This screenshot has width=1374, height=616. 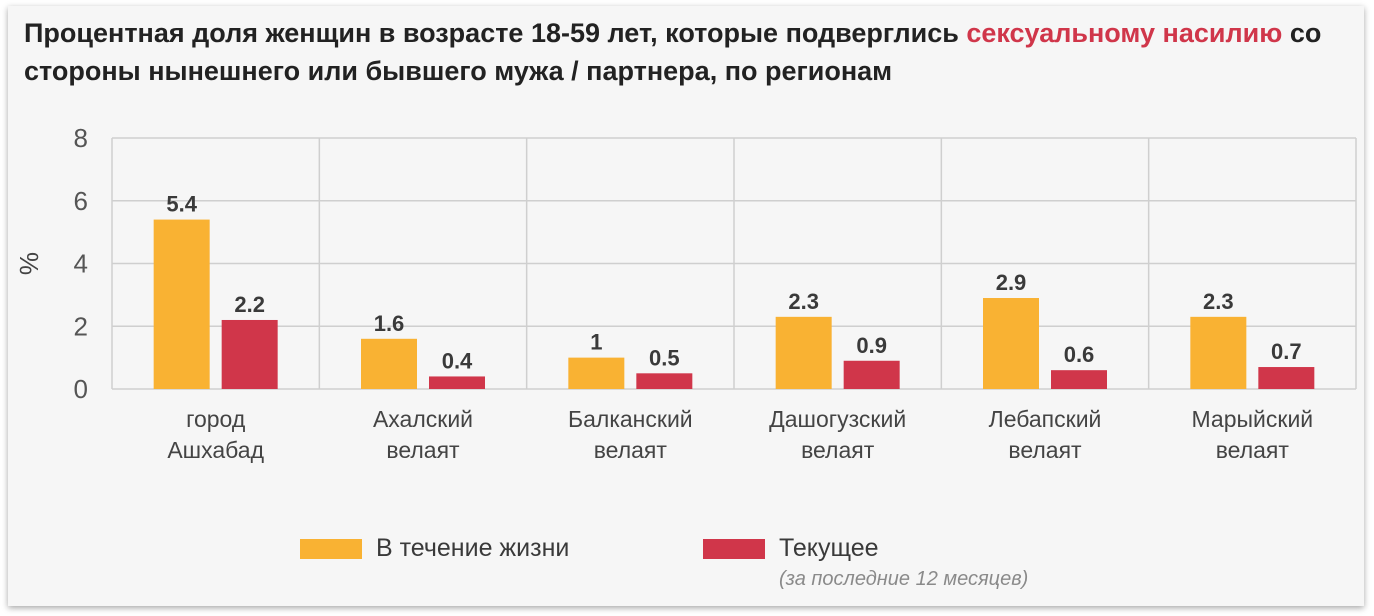 What do you see at coordinates (81, 138) in the screenshot?
I see `y-tick-label: 8` at bounding box center [81, 138].